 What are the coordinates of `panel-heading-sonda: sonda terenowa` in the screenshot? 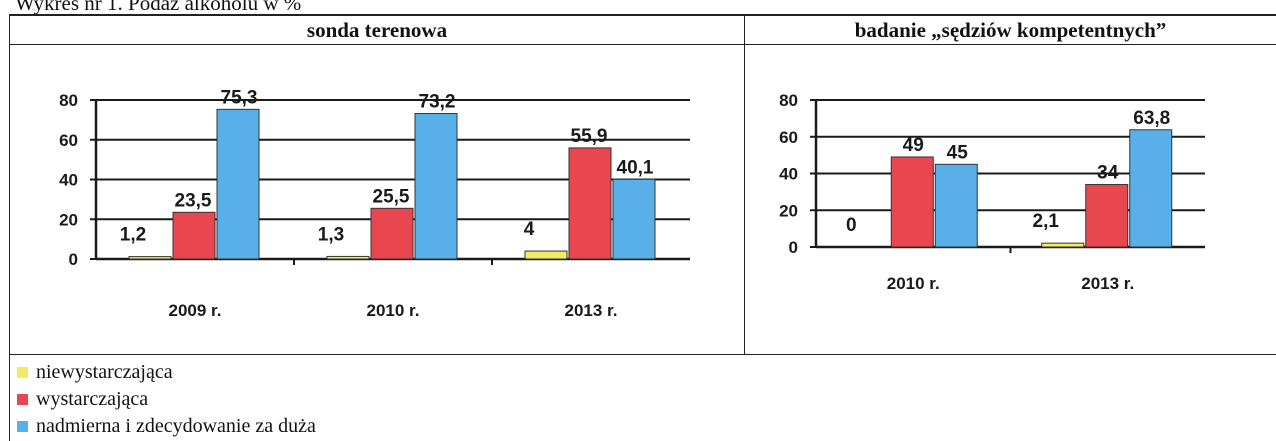 It's located at (377, 30).